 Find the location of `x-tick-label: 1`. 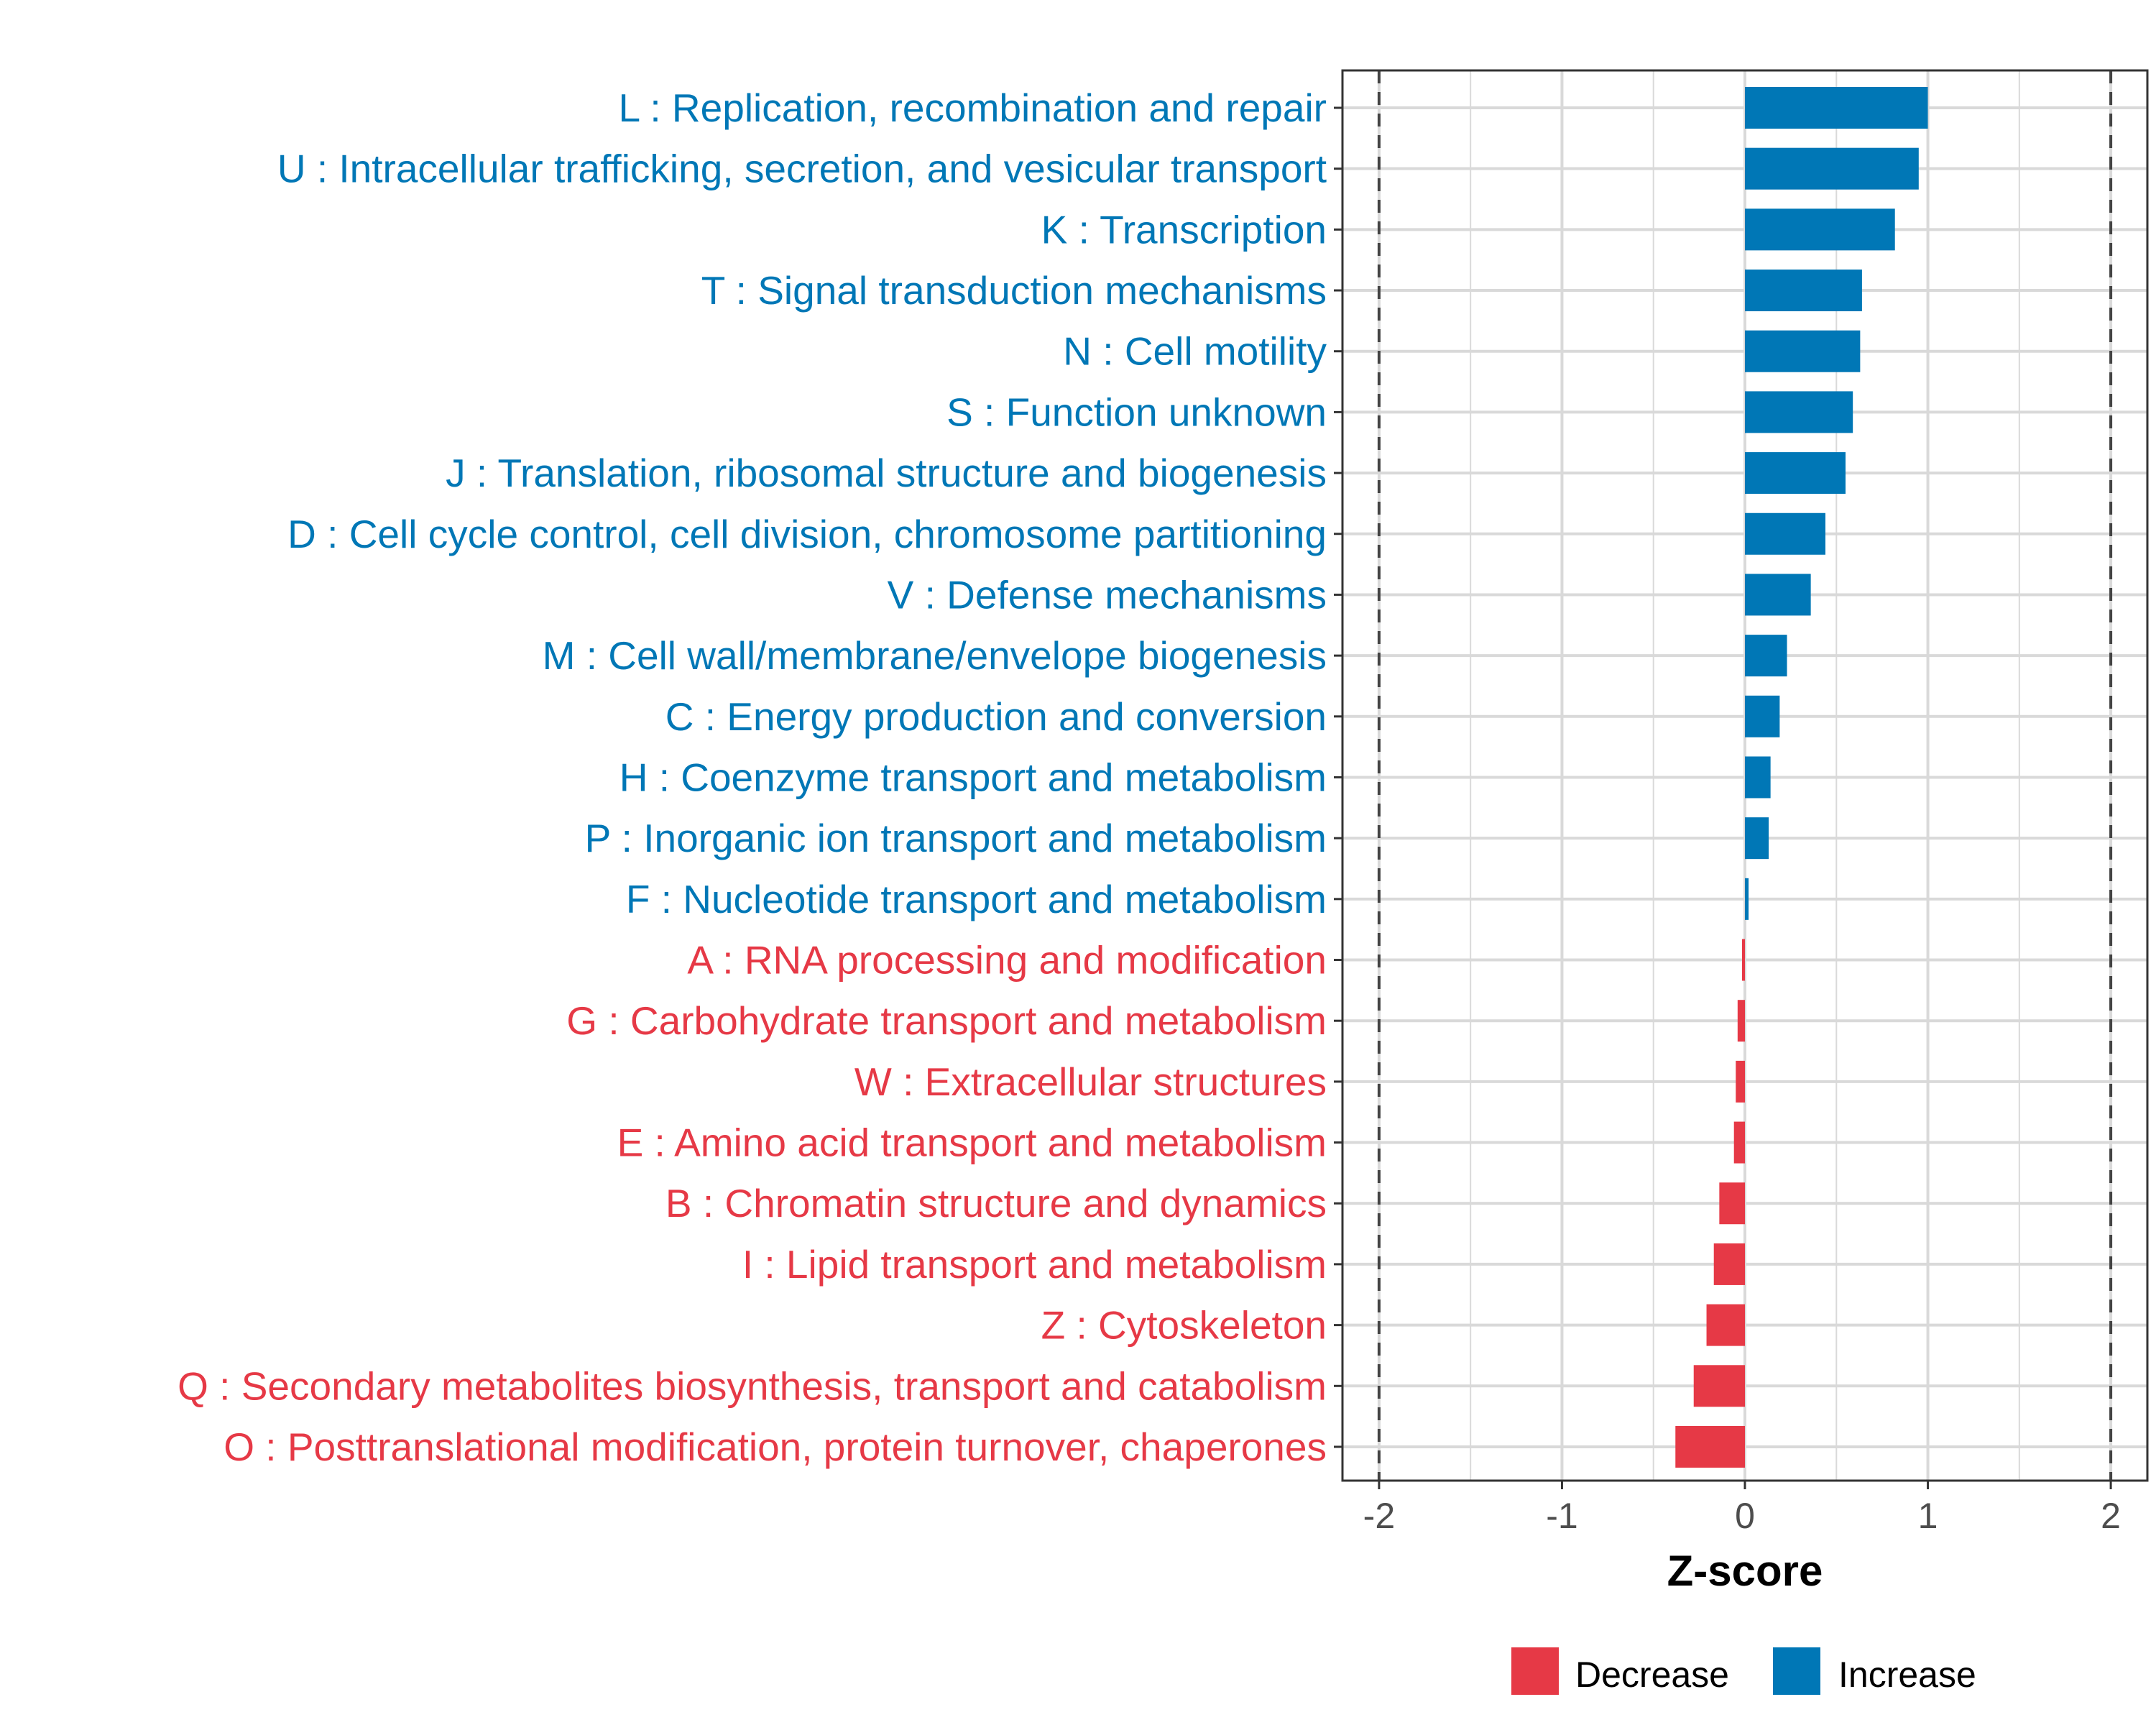

x-tick-label: 1 is located at coordinates (1928, 1516).